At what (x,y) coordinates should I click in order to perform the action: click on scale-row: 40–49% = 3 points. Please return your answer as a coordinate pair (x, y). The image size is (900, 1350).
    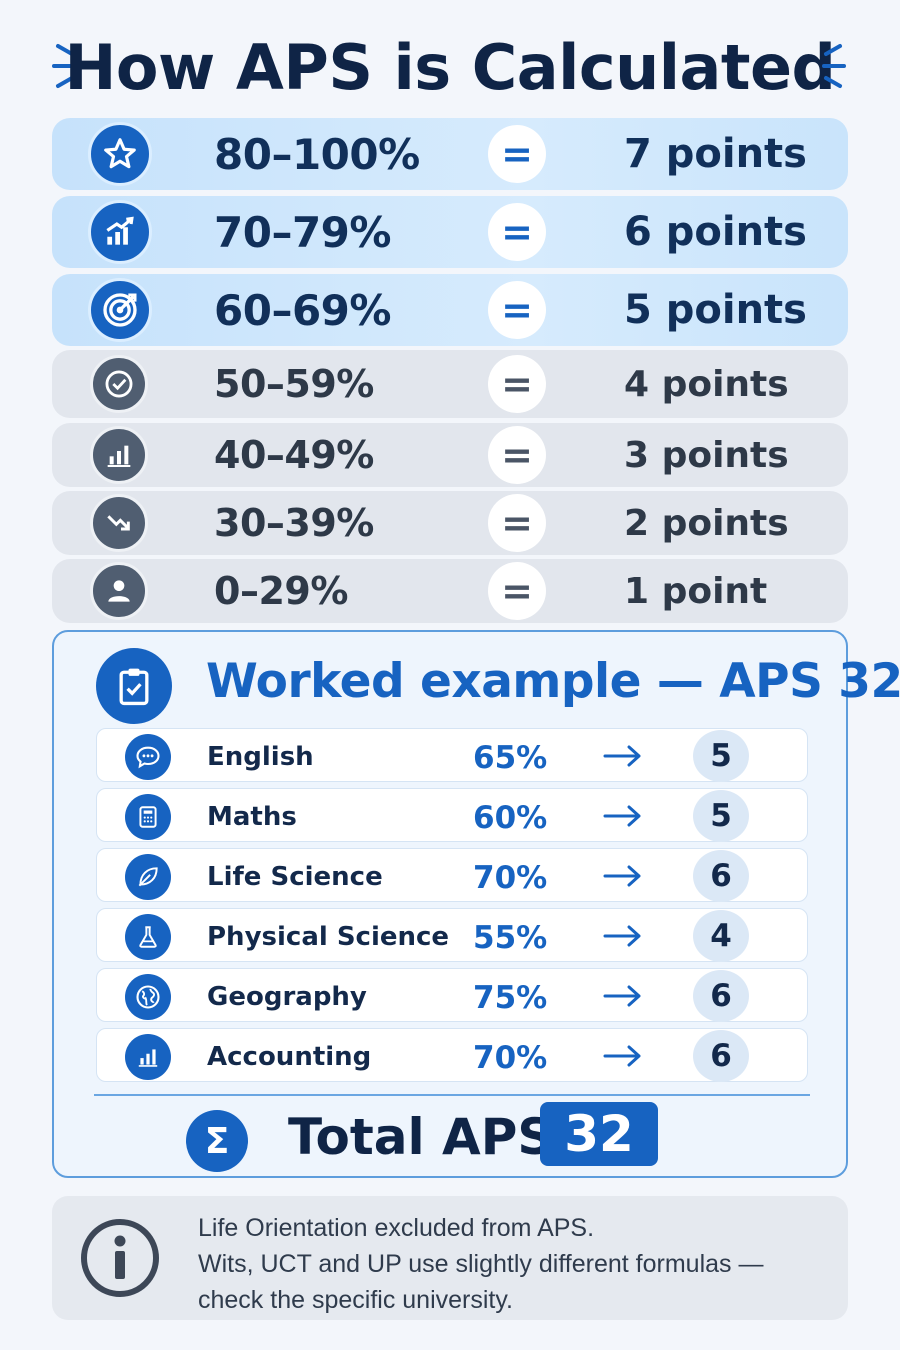
    Looking at the image, I should click on (450, 455).